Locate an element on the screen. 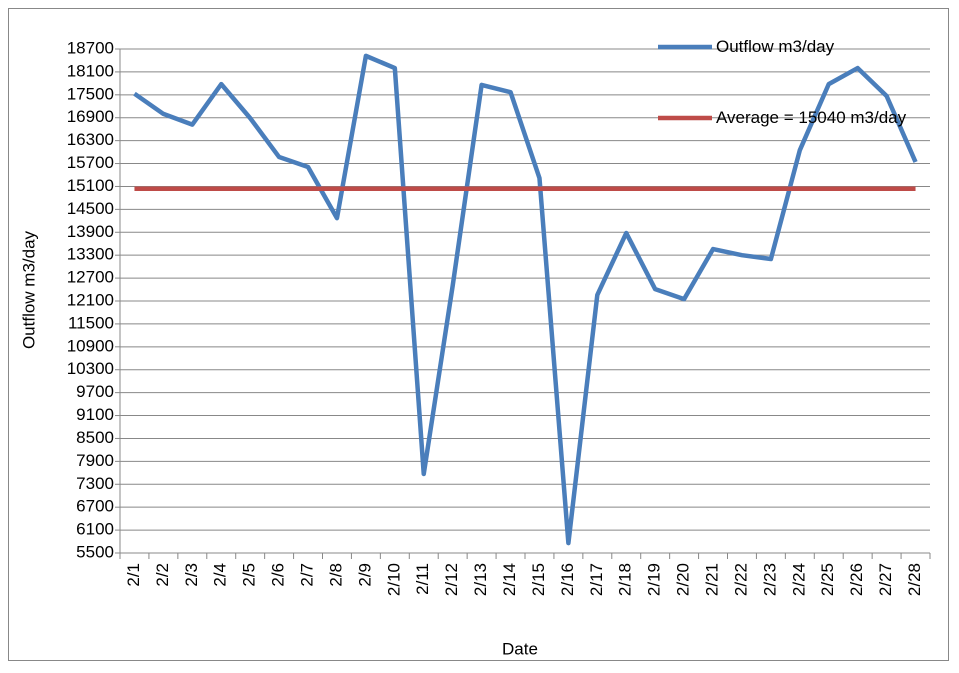 Image resolution: width=959 pixels, height=673 pixels. y-tick-label: 13300 is located at coordinates (90, 254).